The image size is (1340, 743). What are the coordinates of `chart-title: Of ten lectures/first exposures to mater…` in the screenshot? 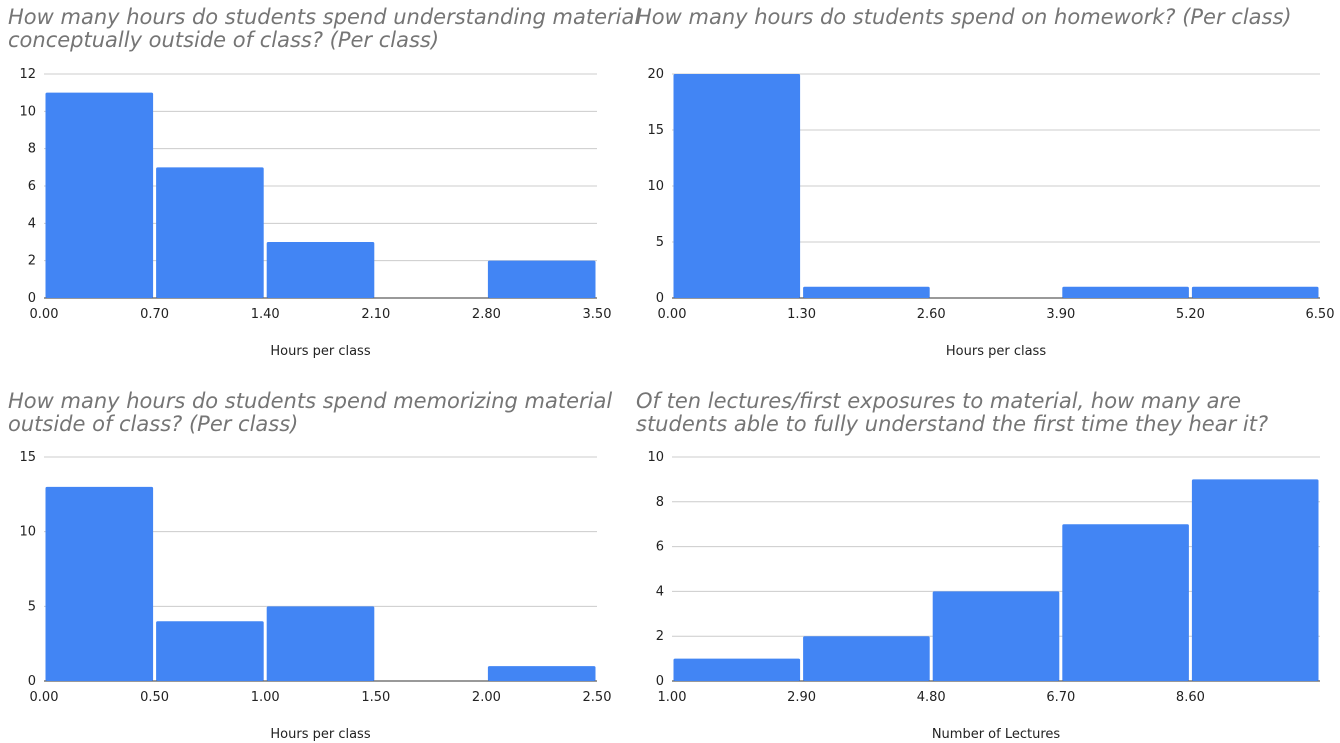 It's located at (952, 412).